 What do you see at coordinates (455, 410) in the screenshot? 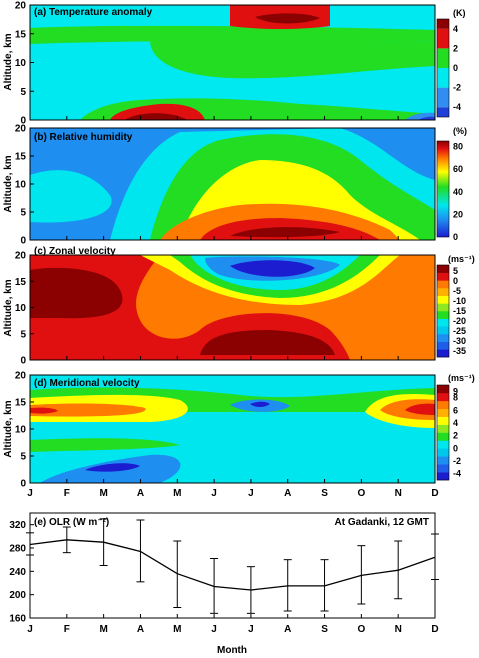
I see `colorbar-tick-label: 6` at bounding box center [455, 410].